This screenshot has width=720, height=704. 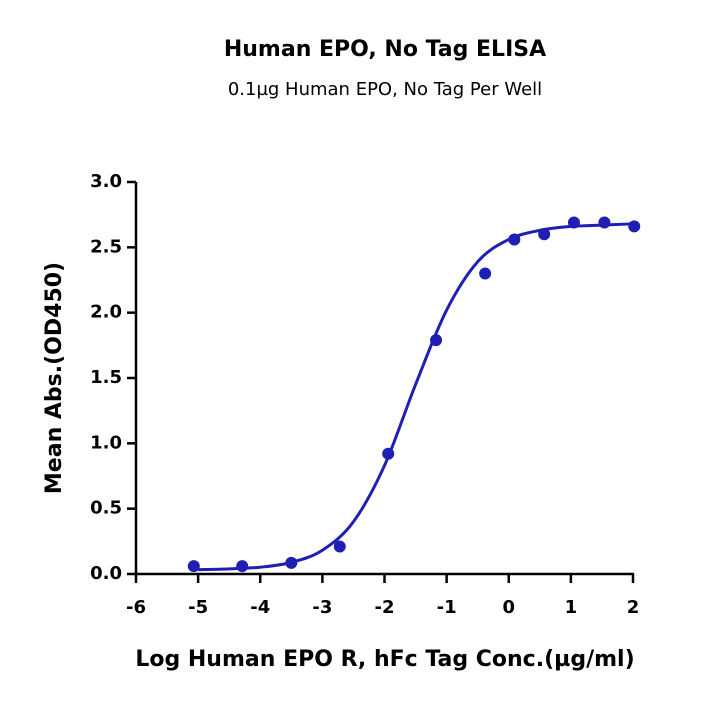 What do you see at coordinates (106, 246) in the screenshot?
I see `y-tick-label: 2.5` at bounding box center [106, 246].